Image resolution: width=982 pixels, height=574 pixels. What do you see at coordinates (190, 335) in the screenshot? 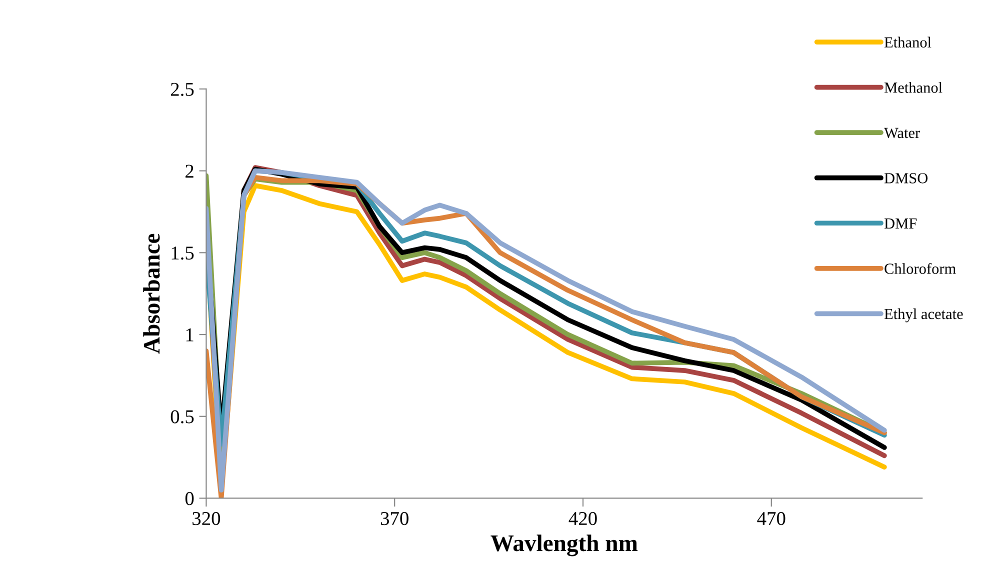
I see `y-tick-label: 1` at bounding box center [190, 335].